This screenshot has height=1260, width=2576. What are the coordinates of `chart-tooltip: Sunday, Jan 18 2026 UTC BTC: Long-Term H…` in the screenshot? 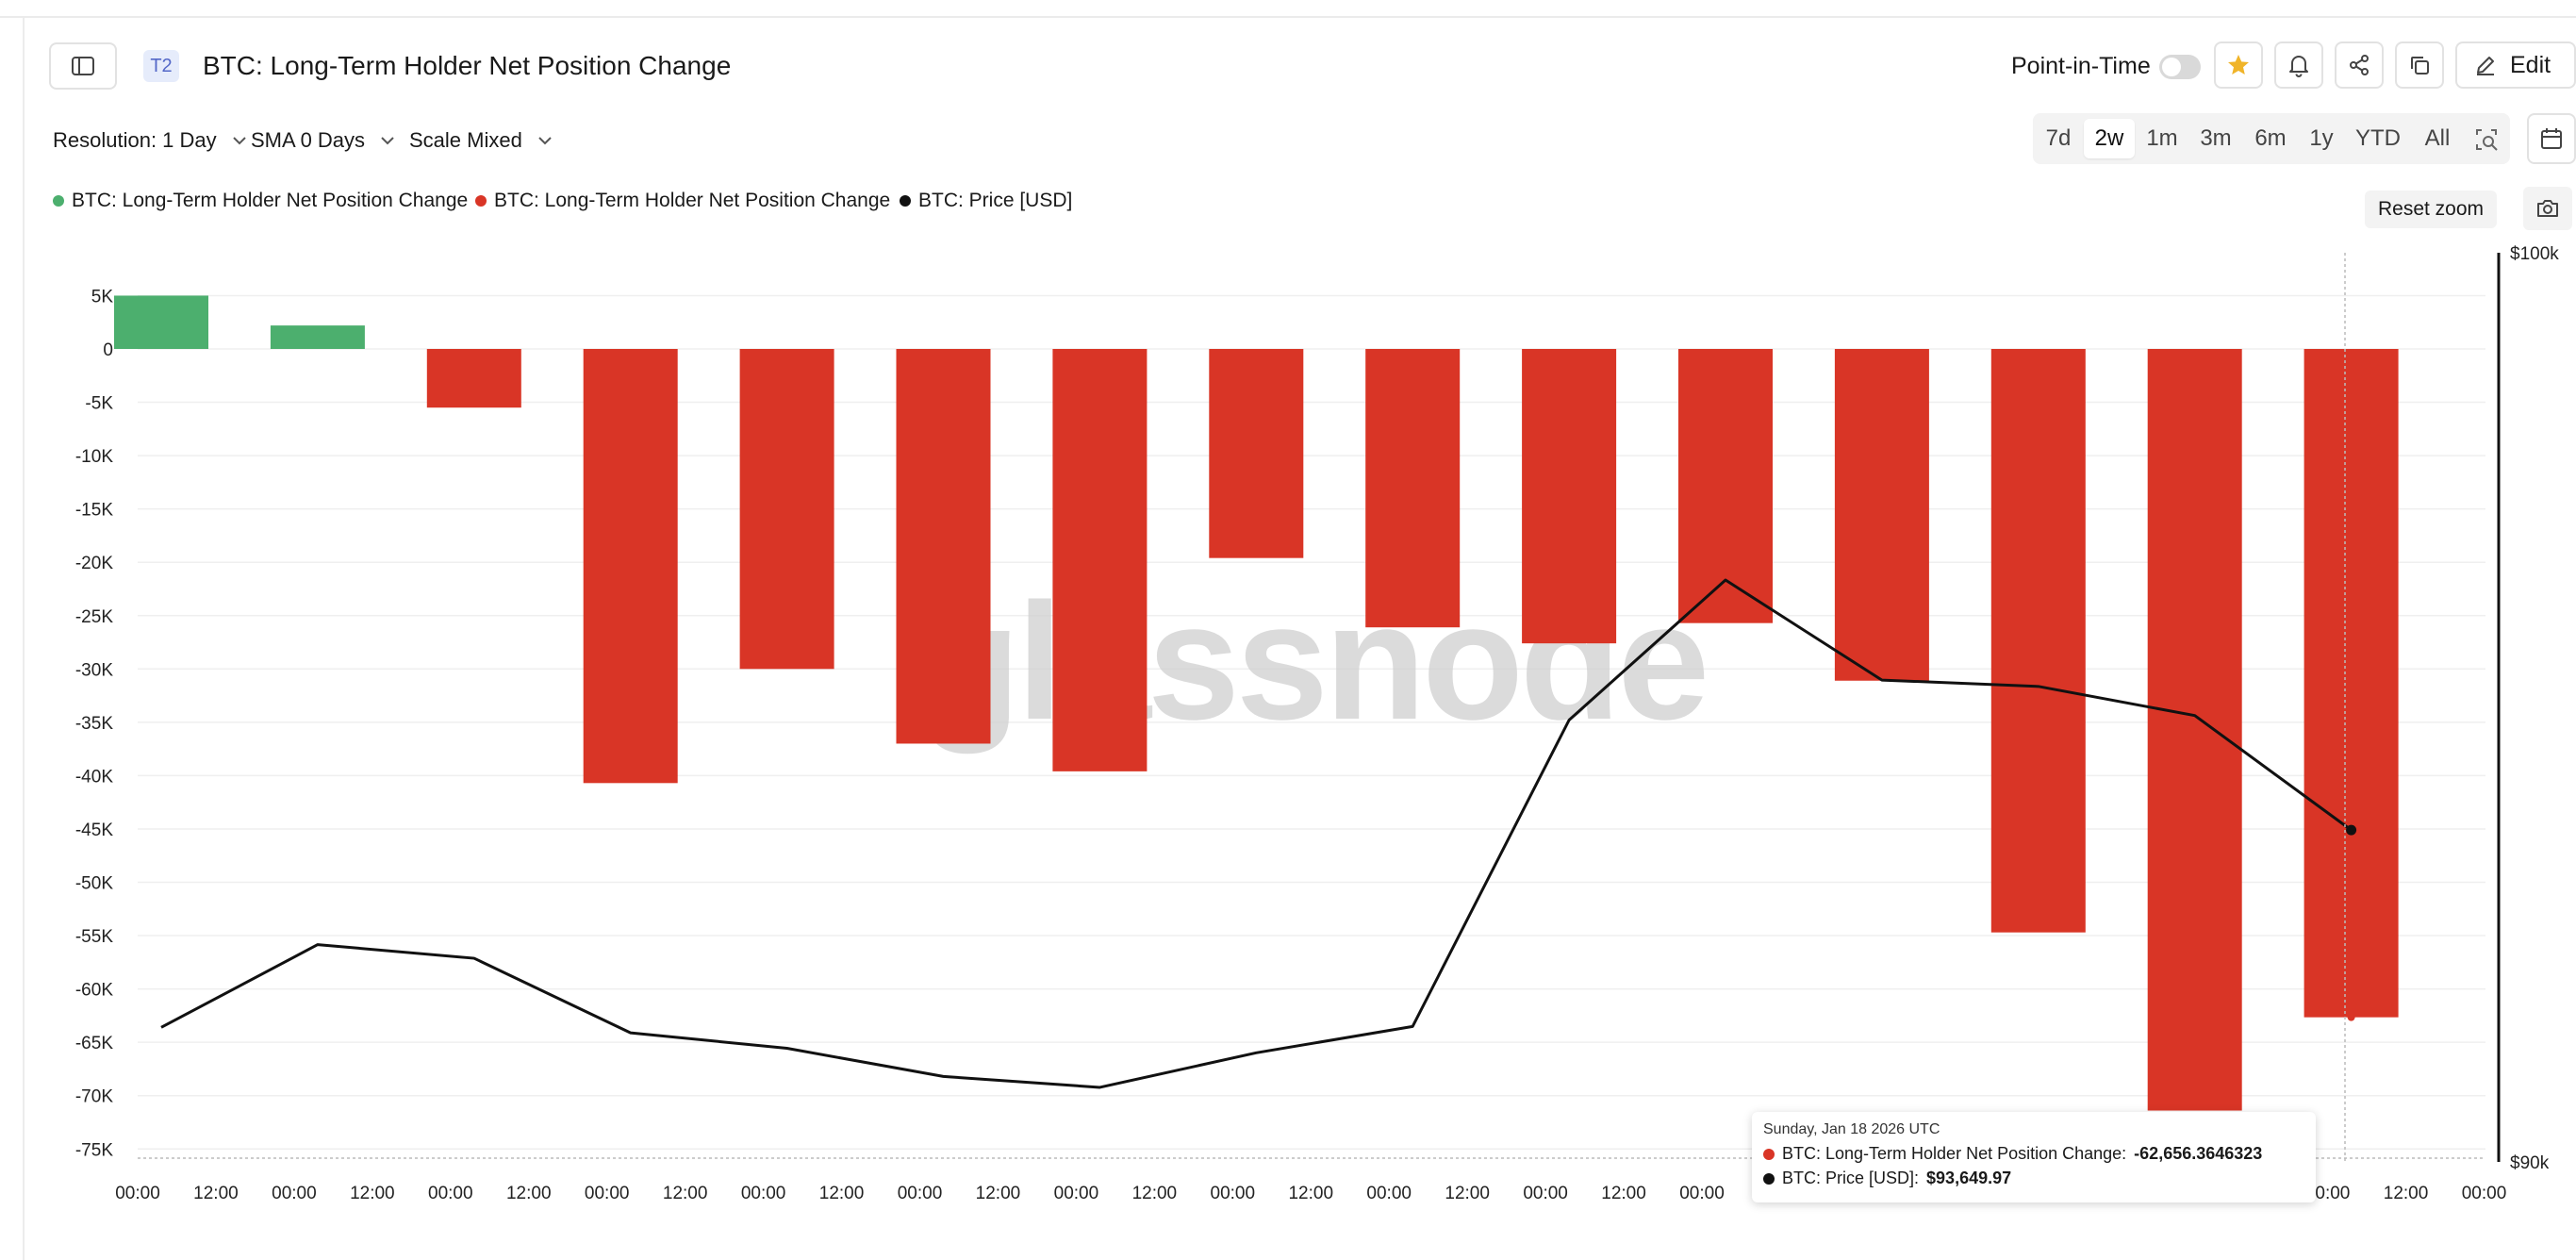 It's located at (2034, 1157).